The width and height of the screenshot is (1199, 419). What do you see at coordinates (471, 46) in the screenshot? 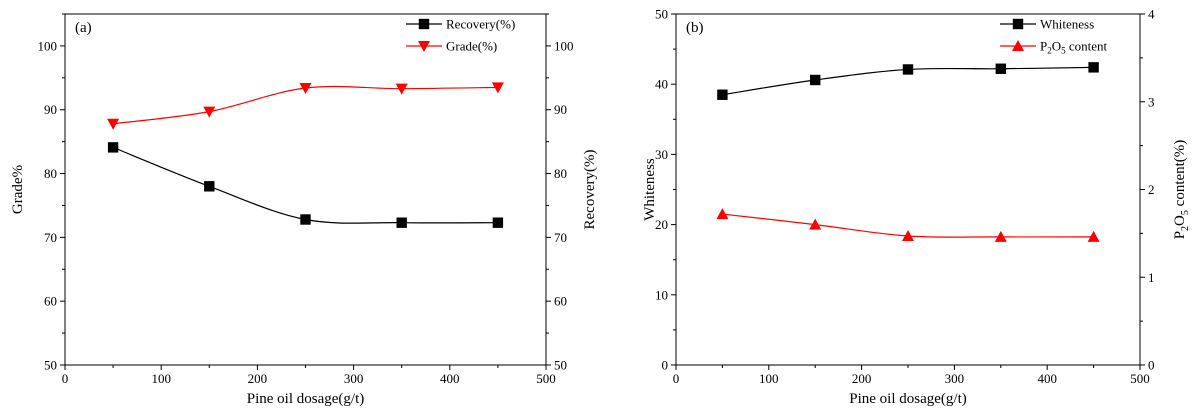
I see `legend-label: Grade(%)` at bounding box center [471, 46].